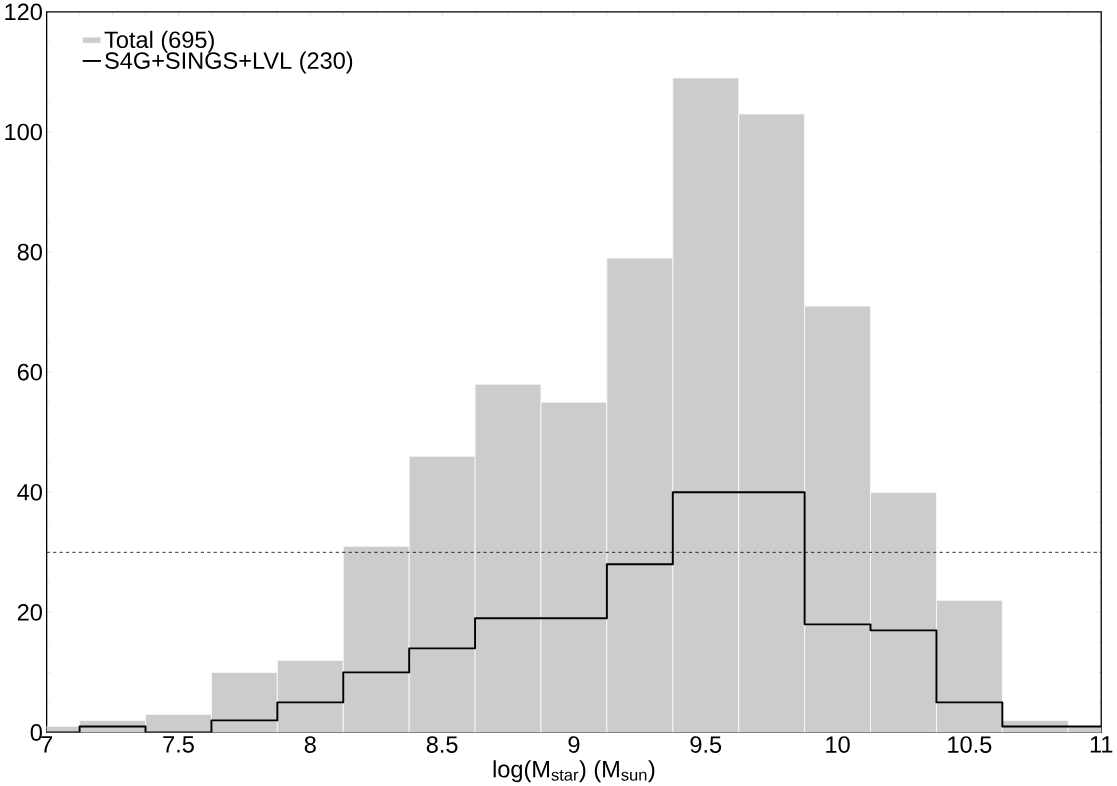  Describe the element at coordinates (23, 132) in the screenshot. I see `y-tick-label: 100` at that location.